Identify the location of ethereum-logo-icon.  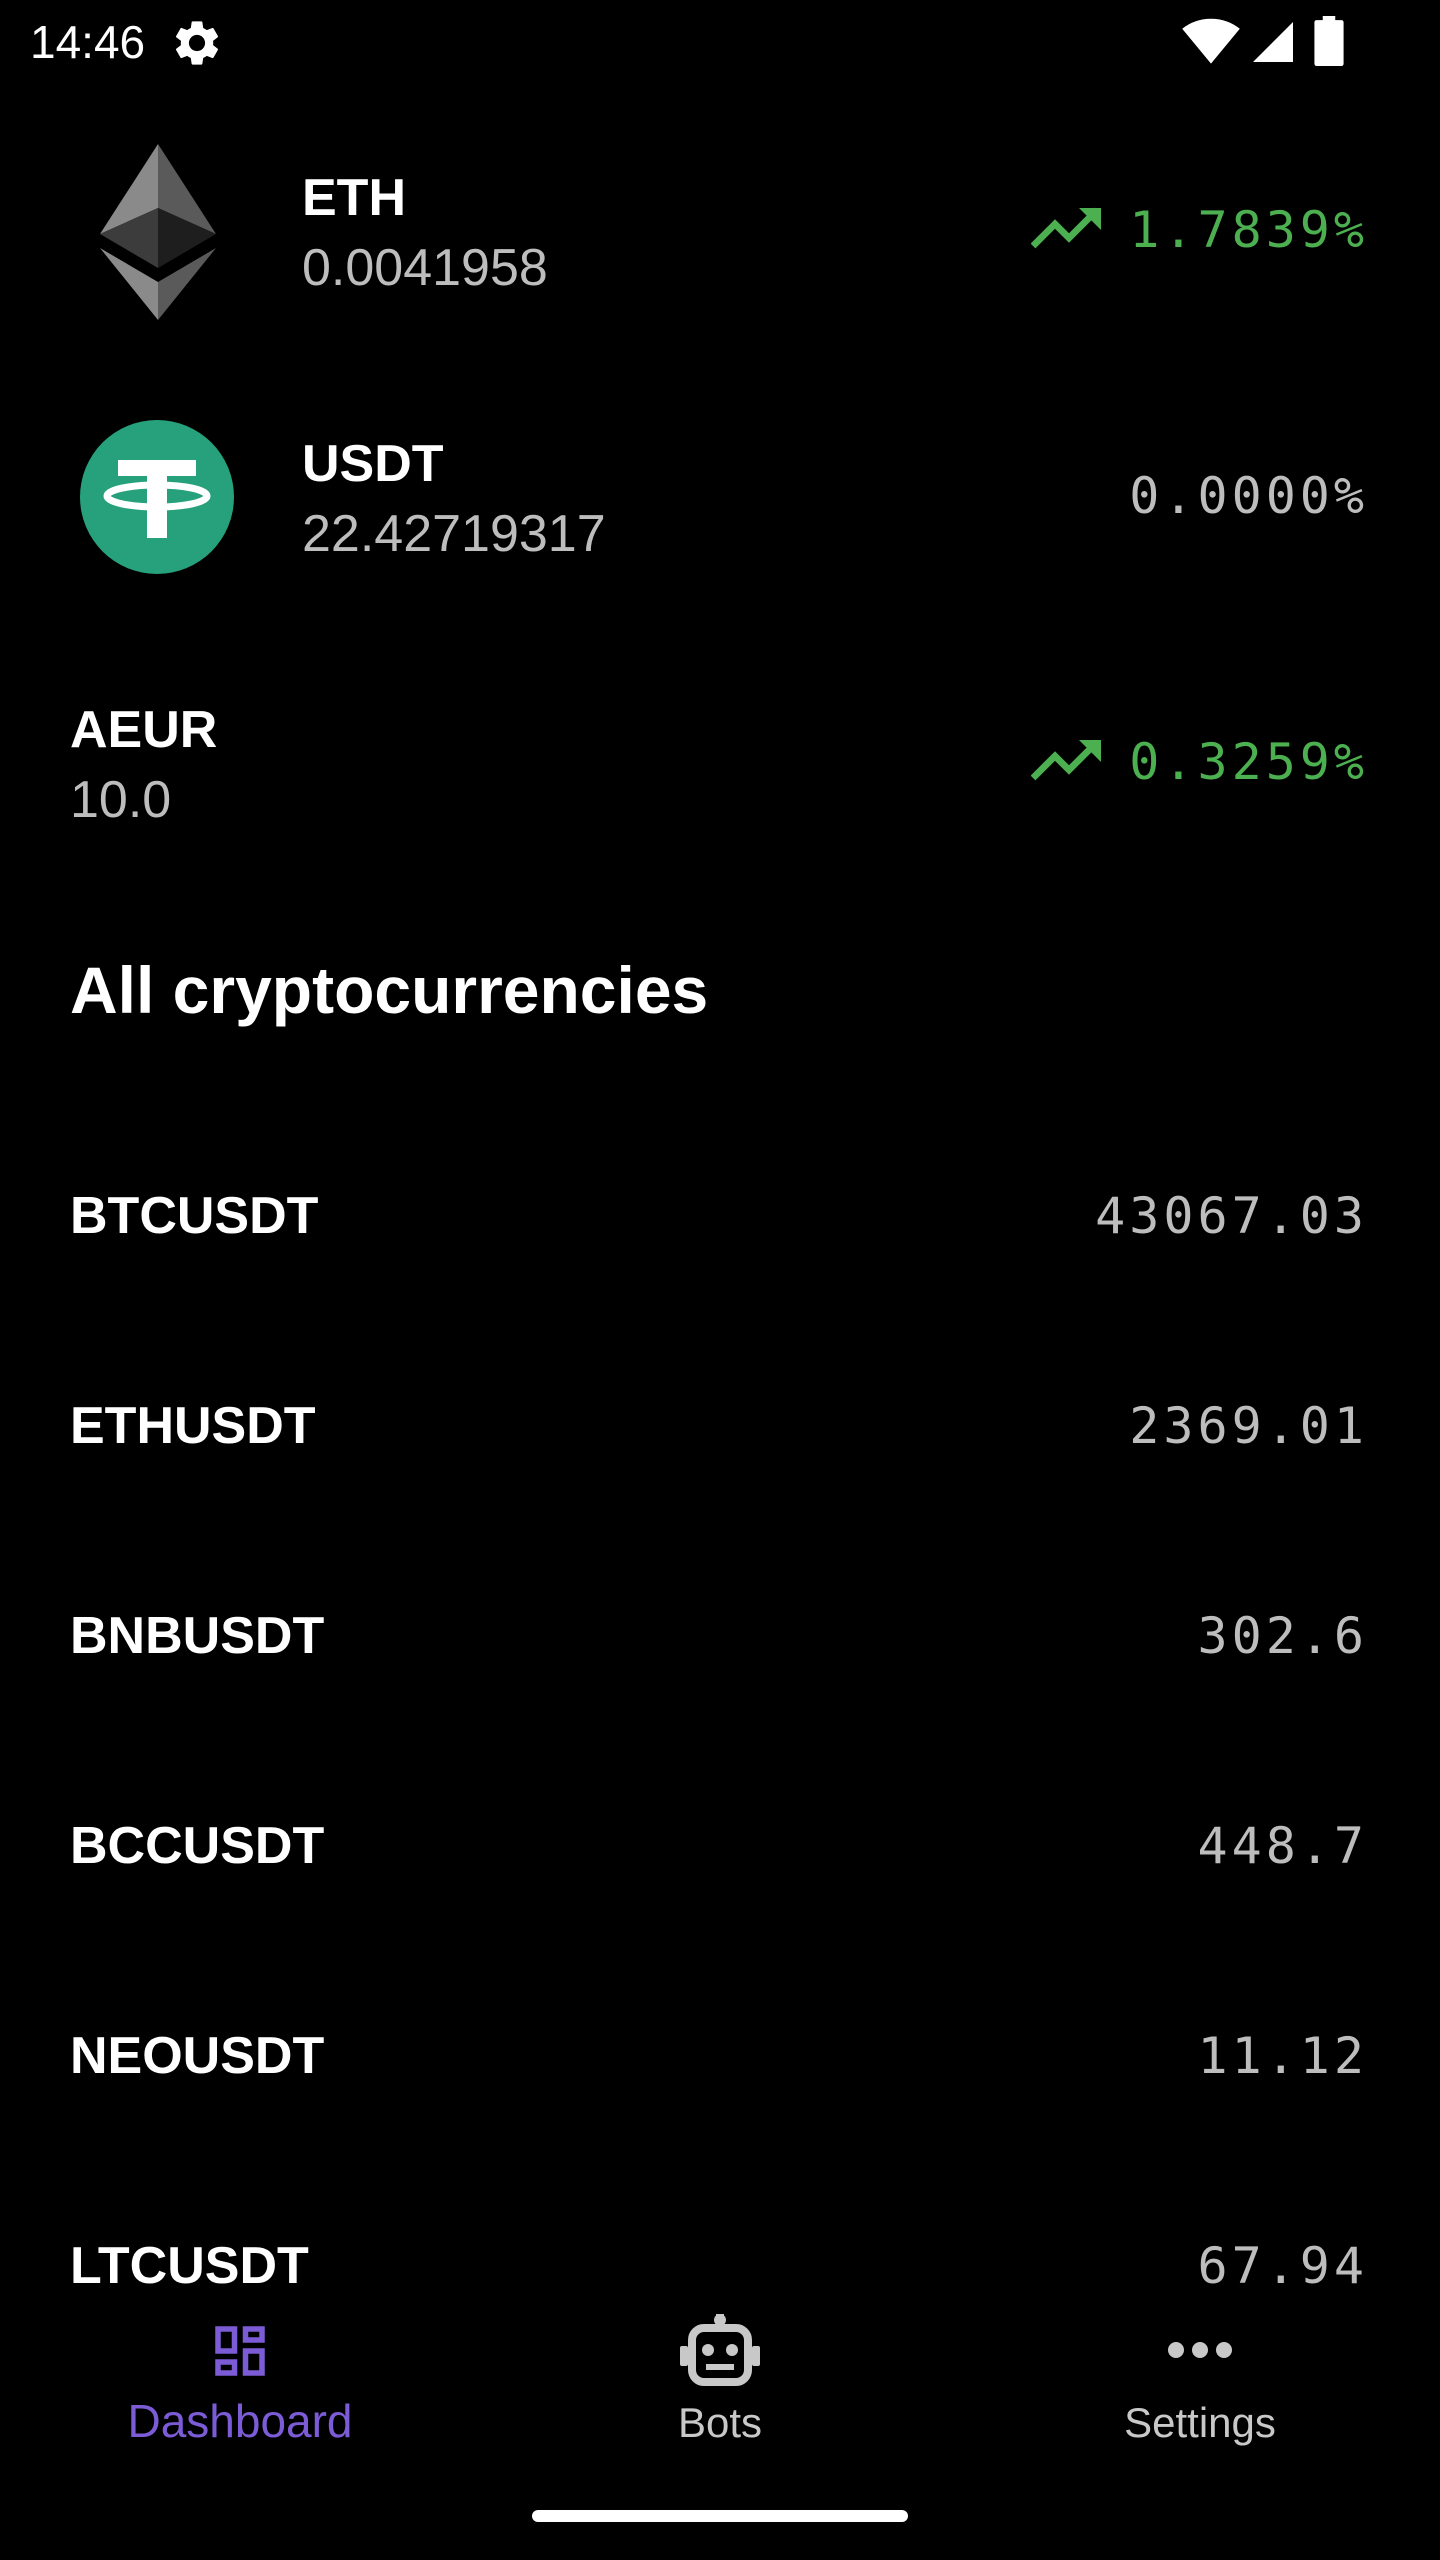
(158, 232).